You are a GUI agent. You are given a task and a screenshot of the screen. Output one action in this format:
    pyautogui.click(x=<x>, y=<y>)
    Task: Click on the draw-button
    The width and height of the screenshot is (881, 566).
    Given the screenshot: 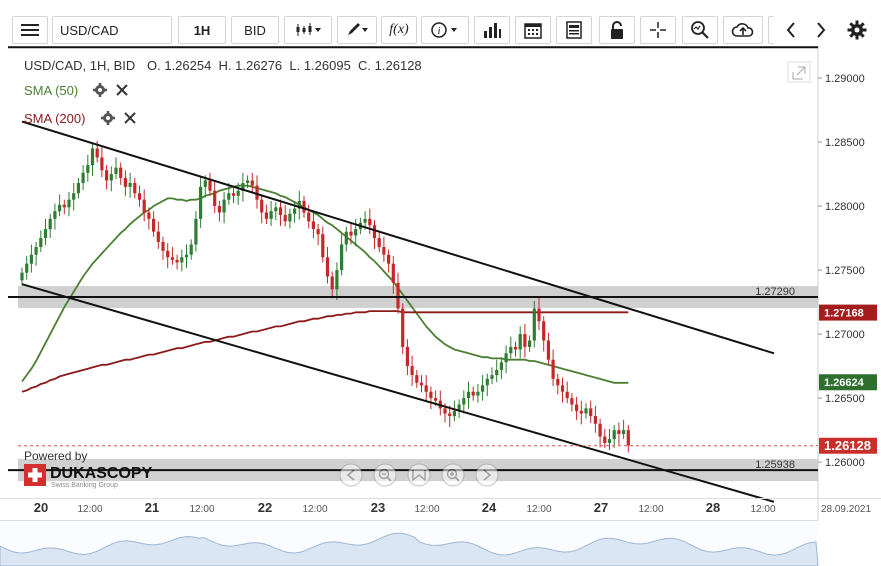 What is the action you would take?
    pyautogui.click(x=357, y=30)
    